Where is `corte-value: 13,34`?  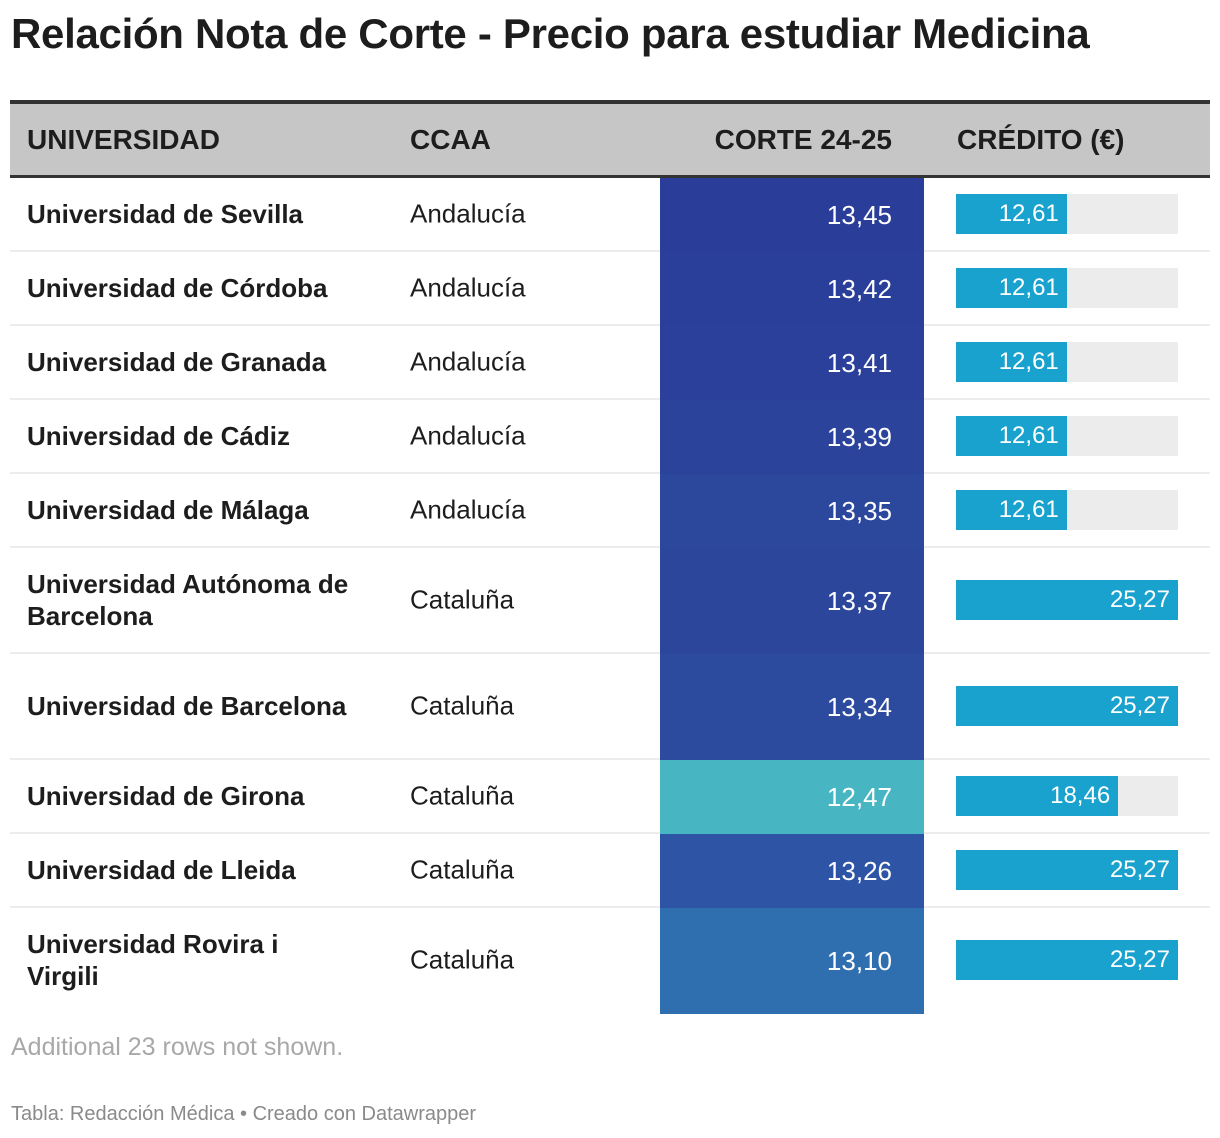 corte-value: 13,34 is located at coordinates (859, 706).